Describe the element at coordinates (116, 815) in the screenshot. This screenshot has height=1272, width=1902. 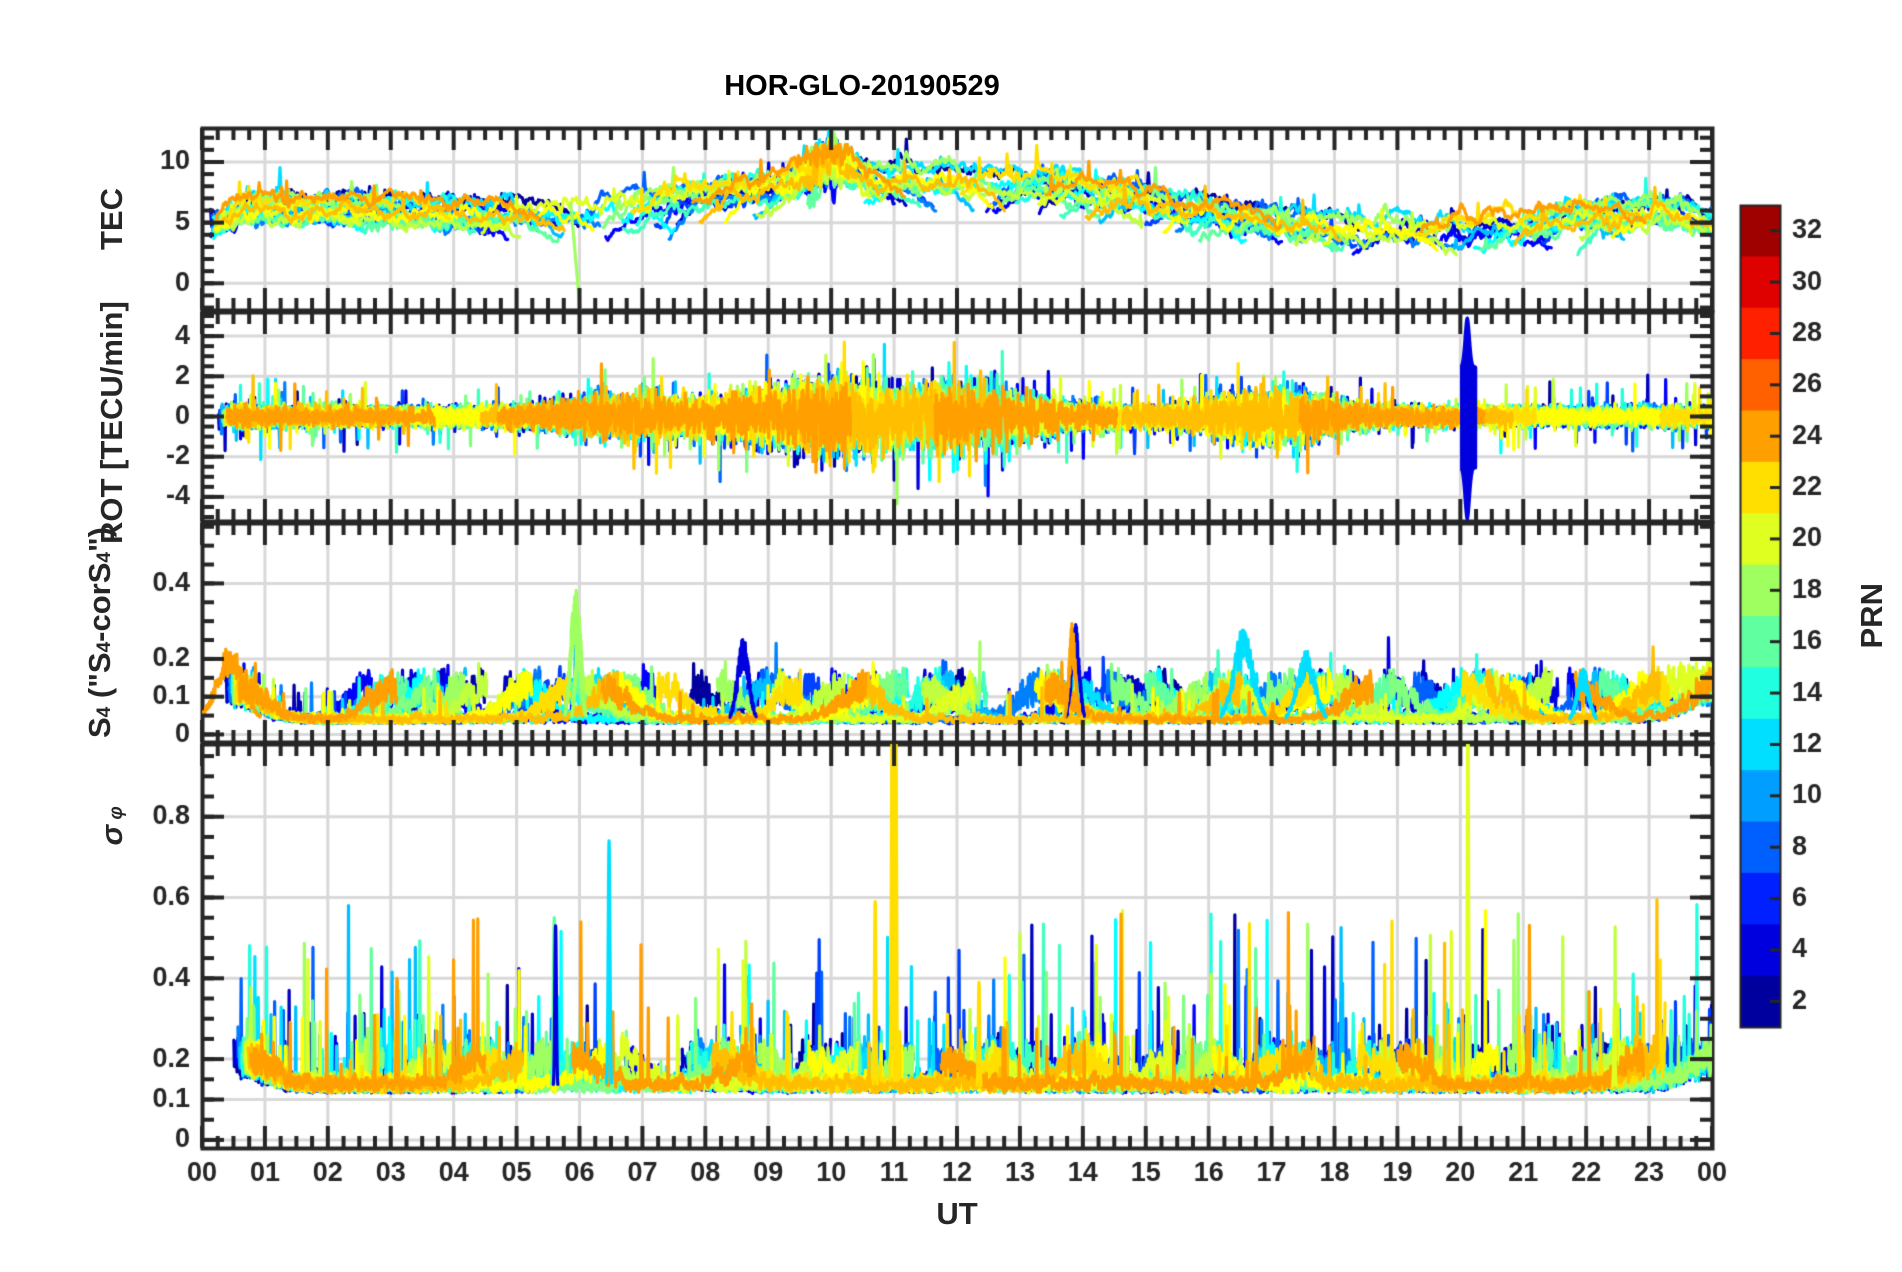
I see `panel4-label-phi: φ` at that location.